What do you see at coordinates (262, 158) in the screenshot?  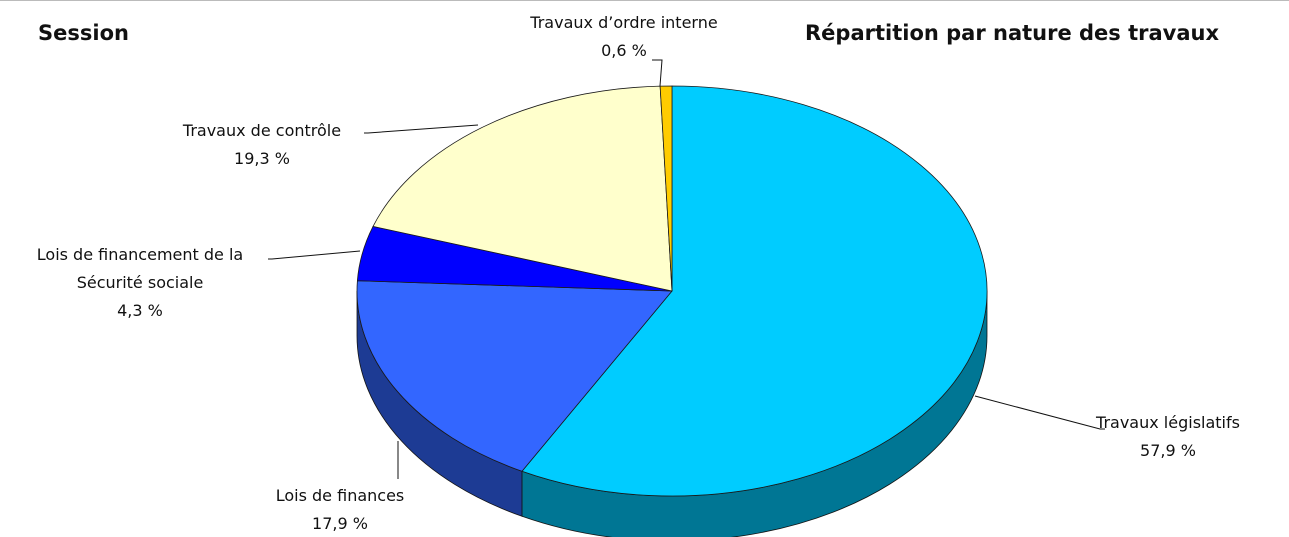 I see `value-label: 19,3 %` at bounding box center [262, 158].